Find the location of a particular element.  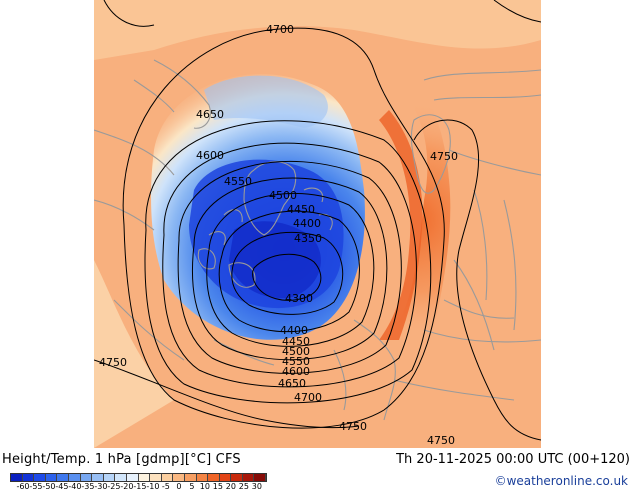

cold-core-inner is located at coordinates (275, 260).